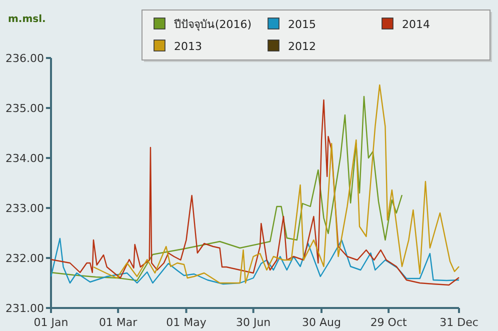 Image resolution: width=498 pixels, height=331 pixels. I want to click on legend-label: 2012, so click(302, 46).